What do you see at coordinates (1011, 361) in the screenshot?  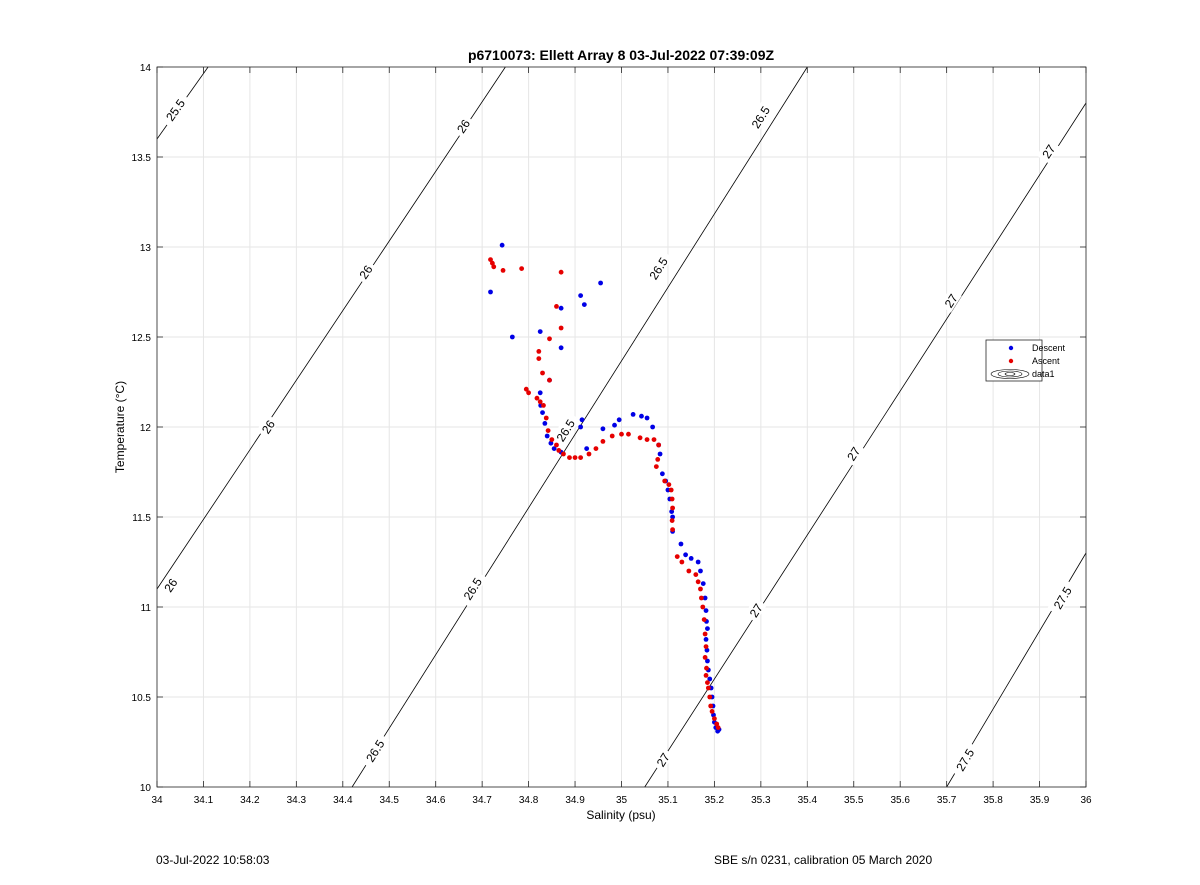 I see `legend-ascent-marker` at bounding box center [1011, 361].